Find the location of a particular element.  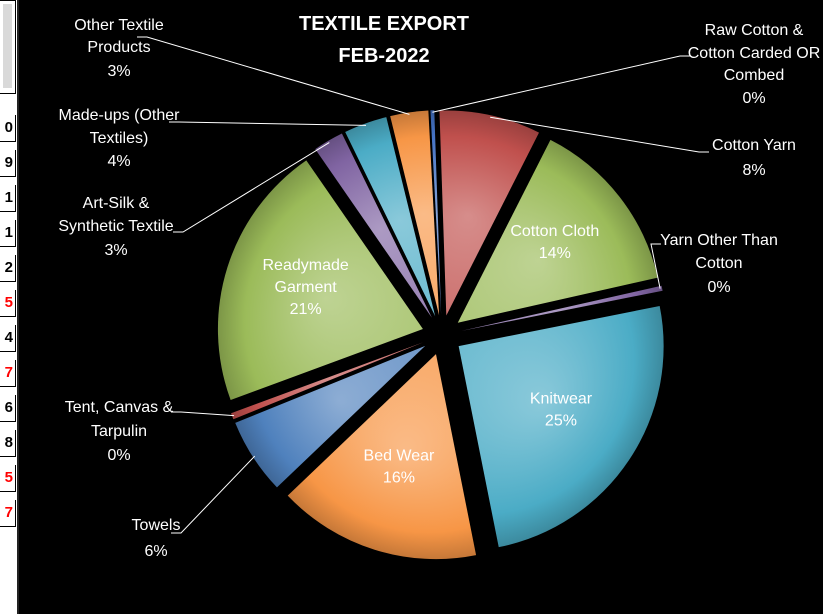

slice-category-label: Yarn Other Than is located at coordinates (719, 240).